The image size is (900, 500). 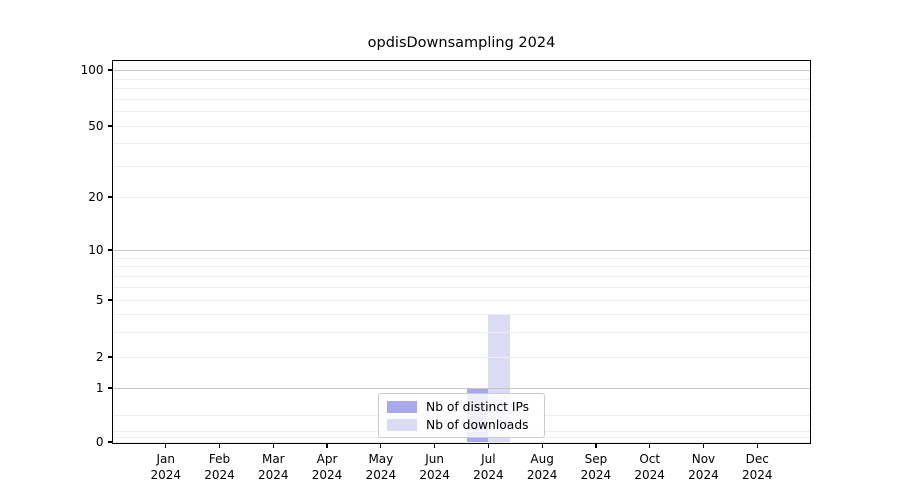 What do you see at coordinates (99, 299) in the screenshot?
I see `y-tick-label: 5` at bounding box center [99, 299].